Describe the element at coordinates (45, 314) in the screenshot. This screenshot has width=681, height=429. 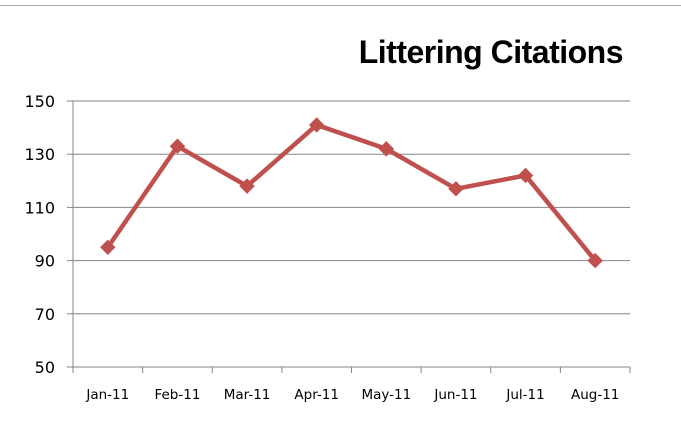
I see `y-tick-label: 70` at that location.